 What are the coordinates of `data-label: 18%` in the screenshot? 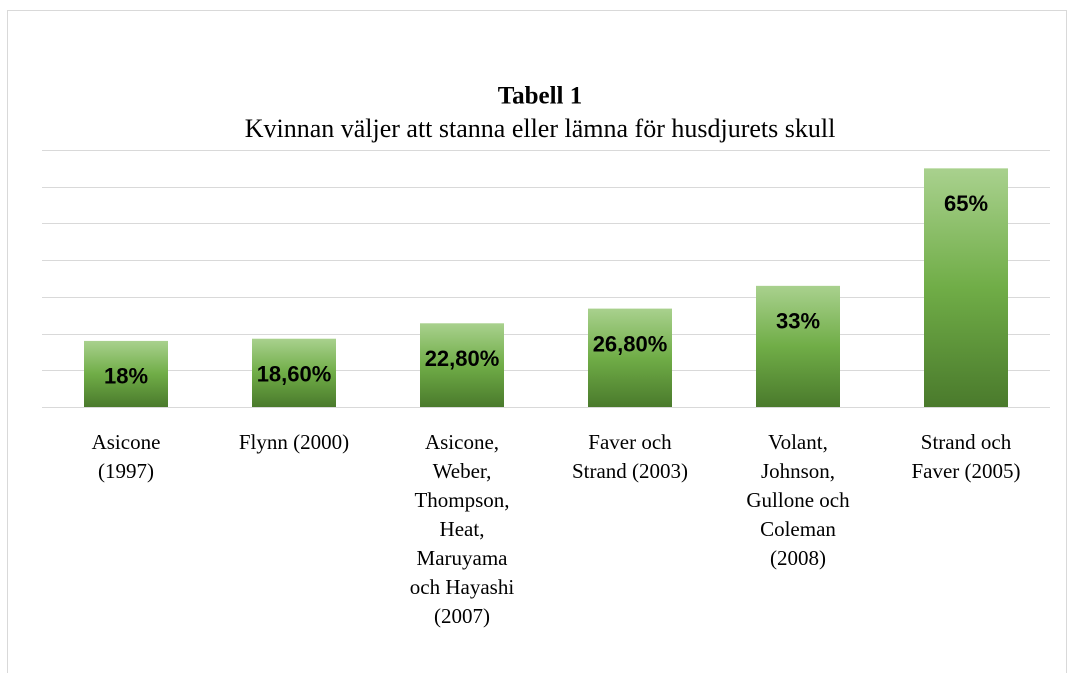 It's located at (126, 376).